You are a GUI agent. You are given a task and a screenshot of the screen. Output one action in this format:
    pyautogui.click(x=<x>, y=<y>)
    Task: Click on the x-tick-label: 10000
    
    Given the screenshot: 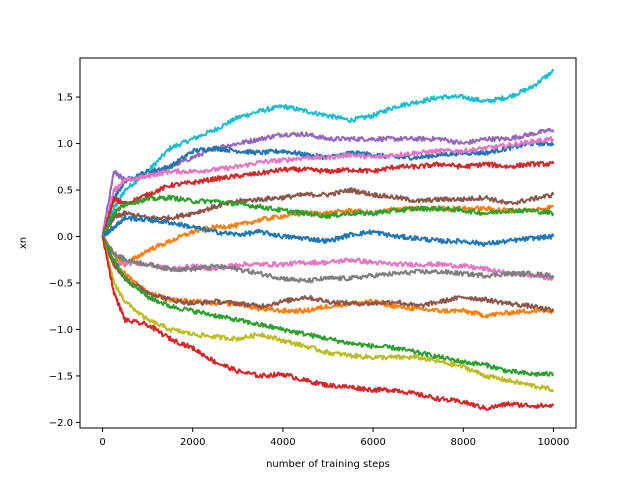 What is the action you would take?
    pyautogui.click(x=554, y=442)
    